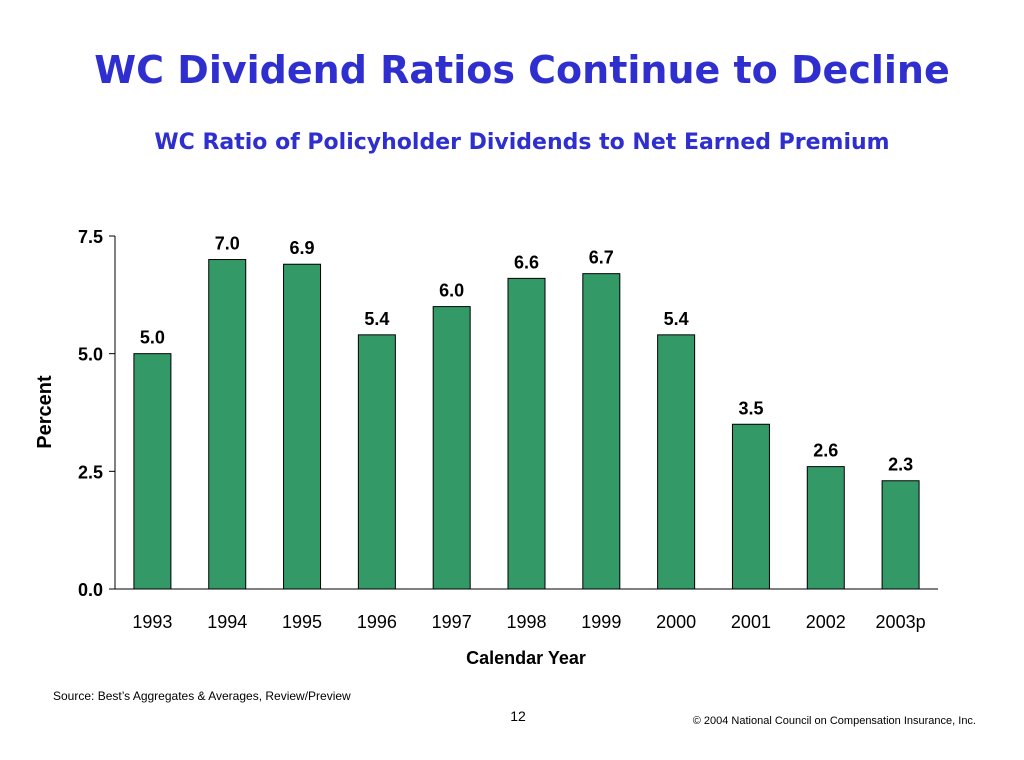 Image resolution: width=1024 pixels, height=760 pixels. What do you see at coordinates (152, 622) in the screenshot?
I see `x-tick-label: 1993` at bounding box center [152, 622].